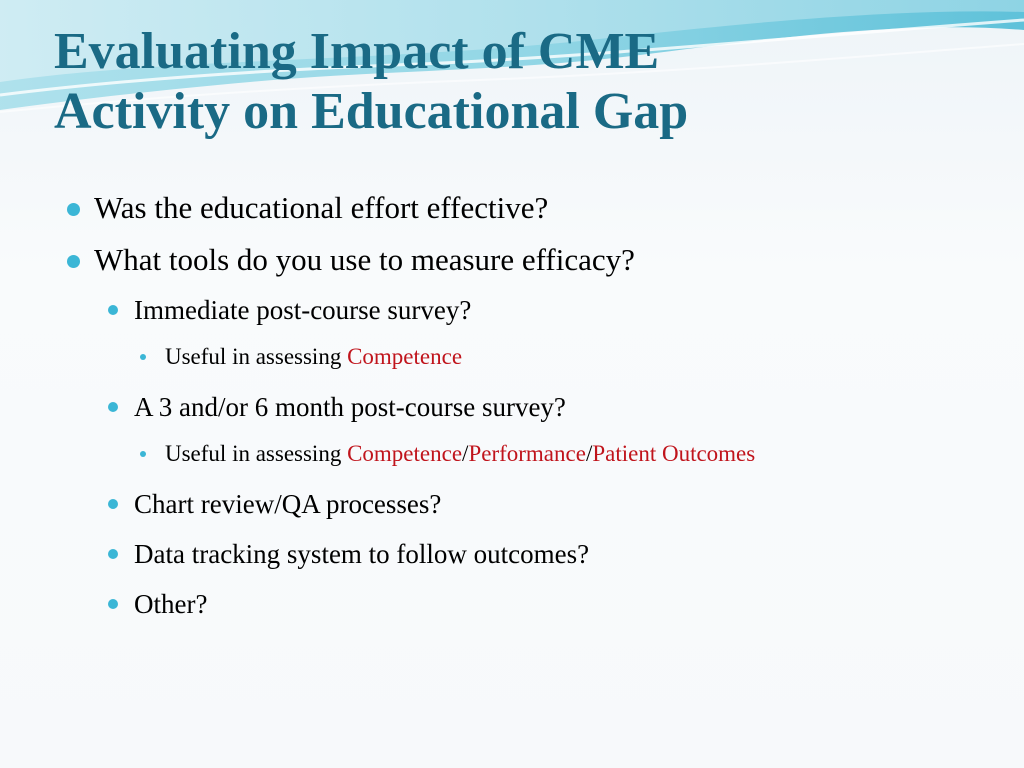 The image size is (1024, 768). Describe the element at coordinates (534, 357) in the screenshot. I see `sub-sub-bullet-item: Useful in assessing Competence` at that location.